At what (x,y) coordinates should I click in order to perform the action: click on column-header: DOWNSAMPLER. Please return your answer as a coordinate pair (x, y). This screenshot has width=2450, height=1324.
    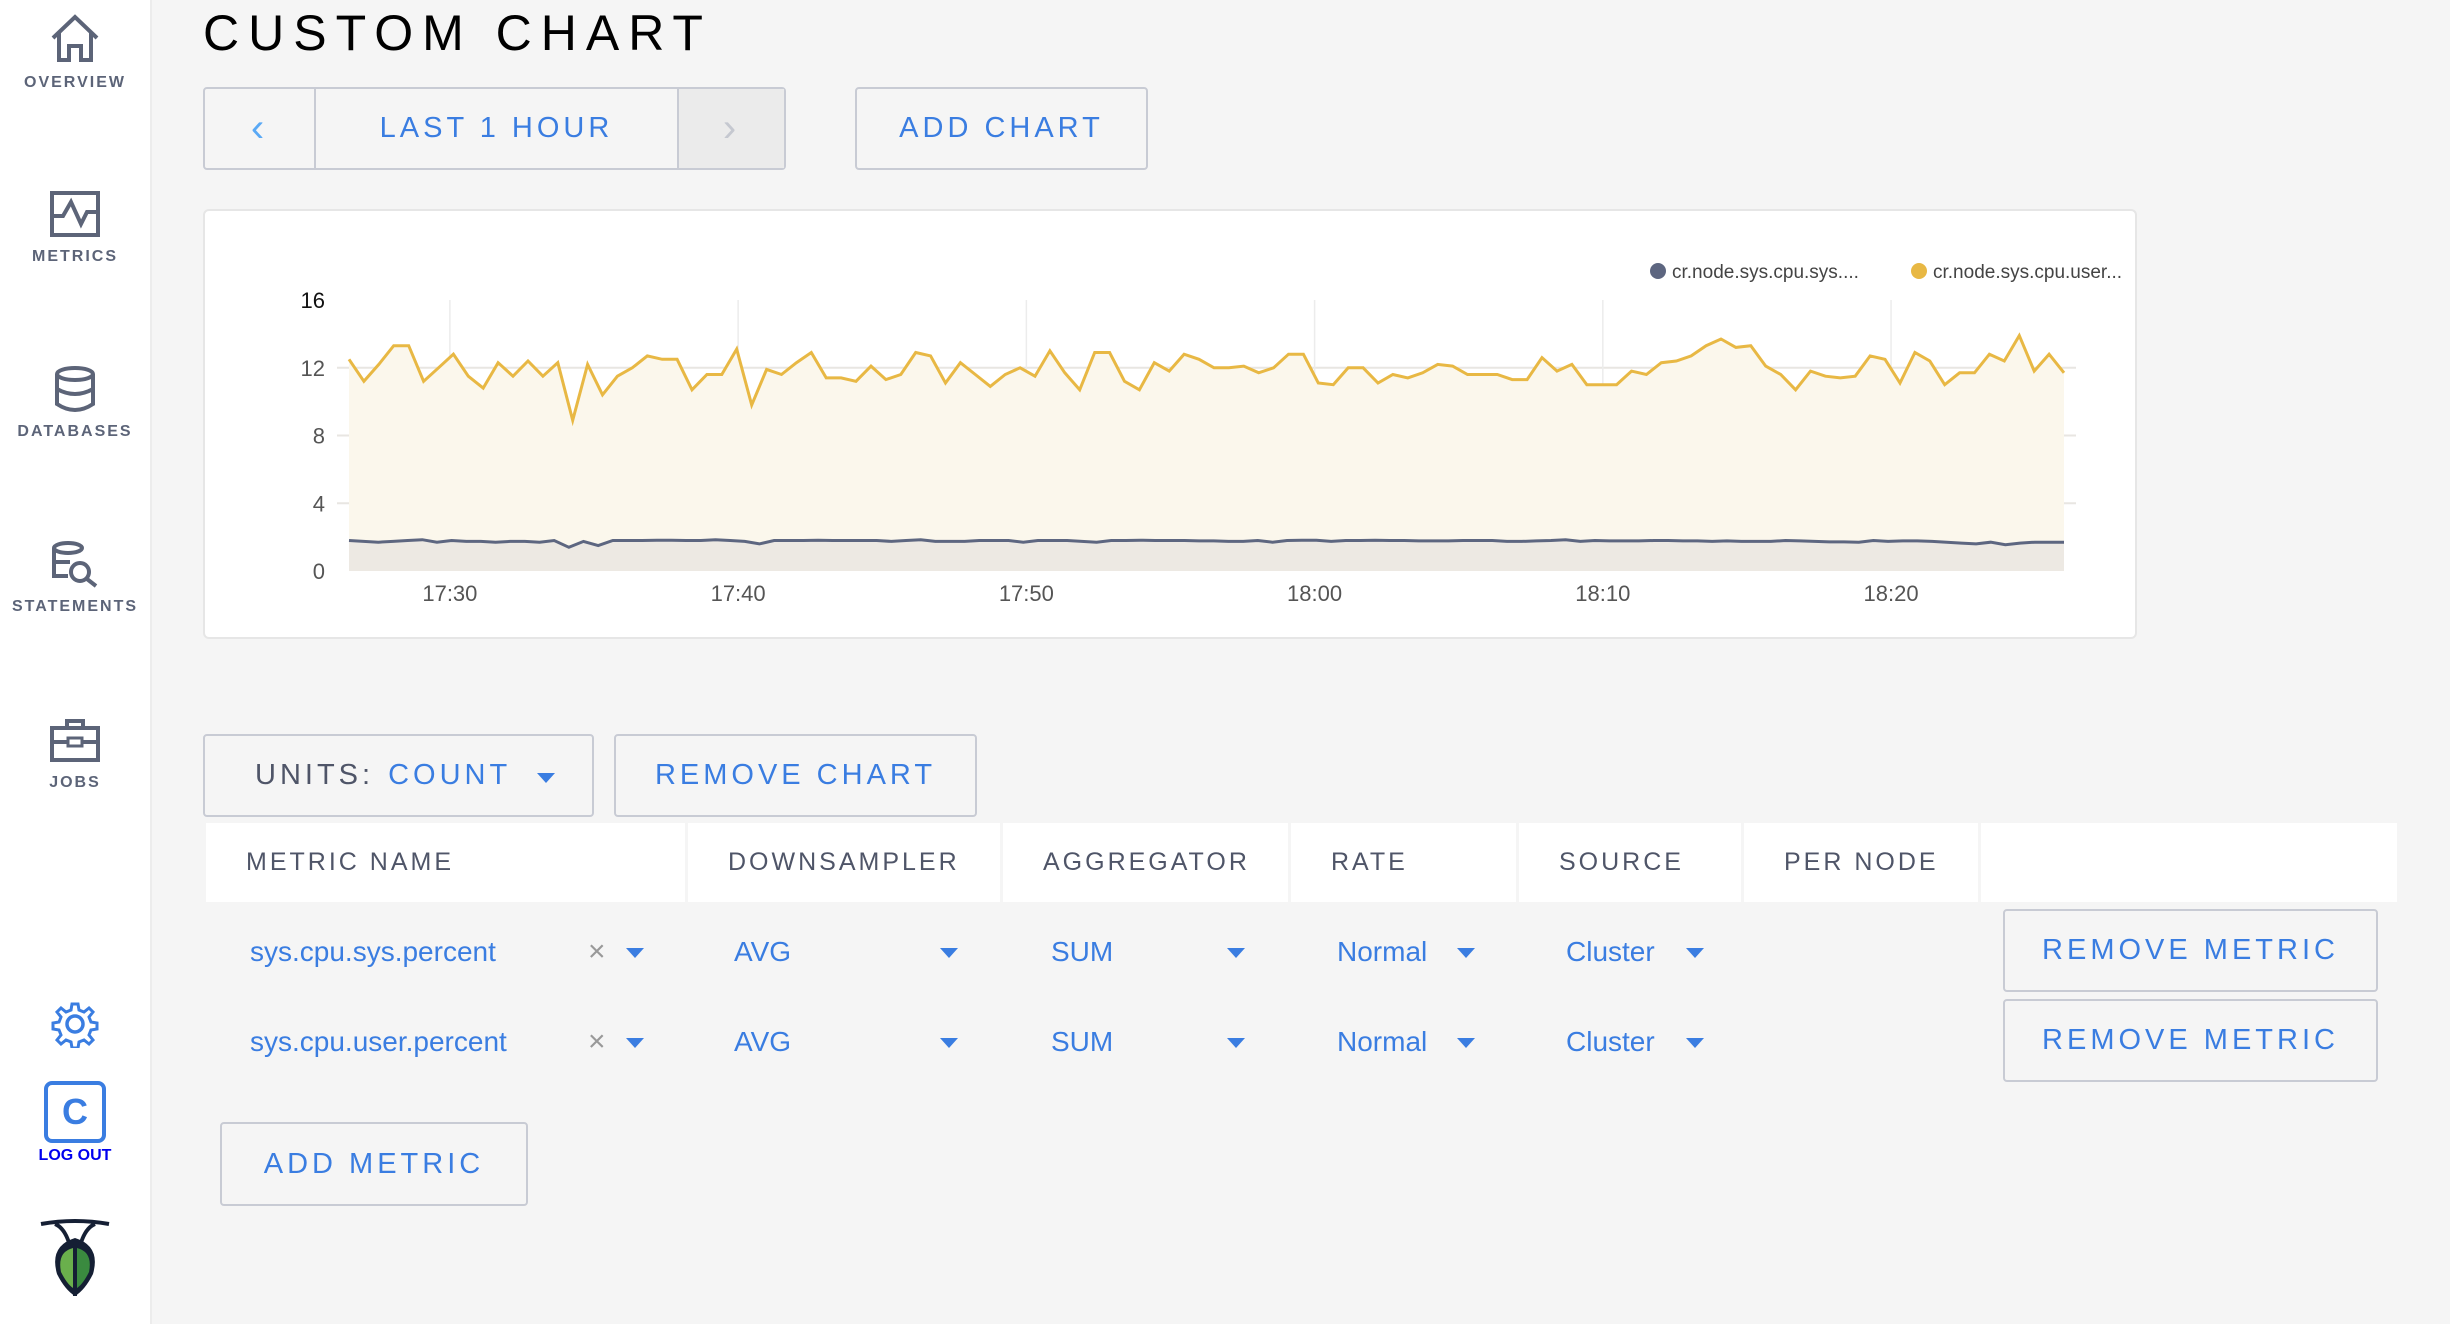
    Looking at the image, I should click on (844, 862).